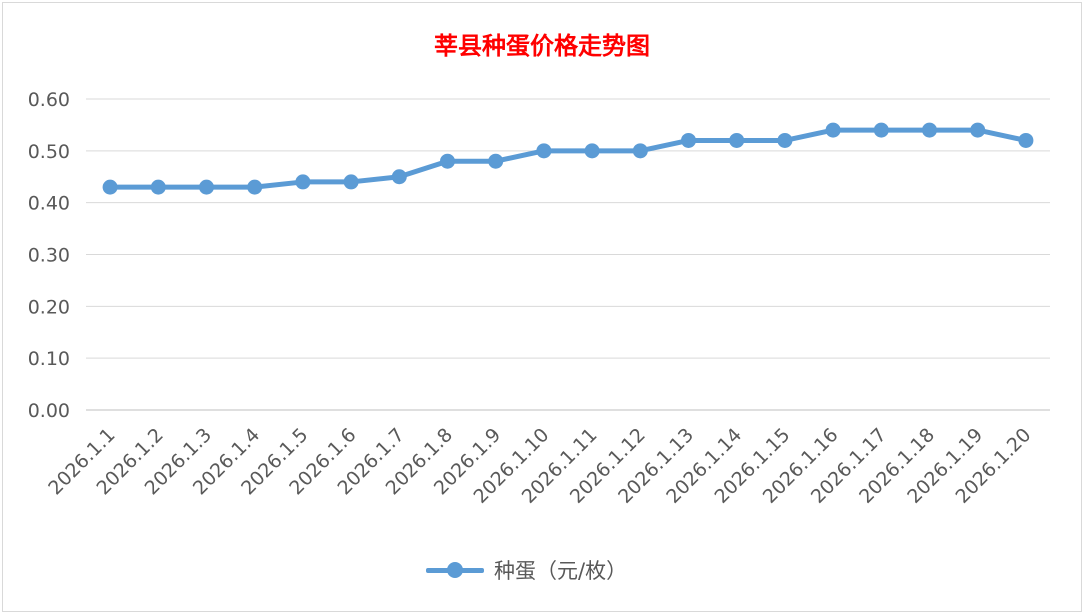 The height and width of the screenshot is (614, 1084). I want to click on y-tick-label: 0.20, so click(49, 307).